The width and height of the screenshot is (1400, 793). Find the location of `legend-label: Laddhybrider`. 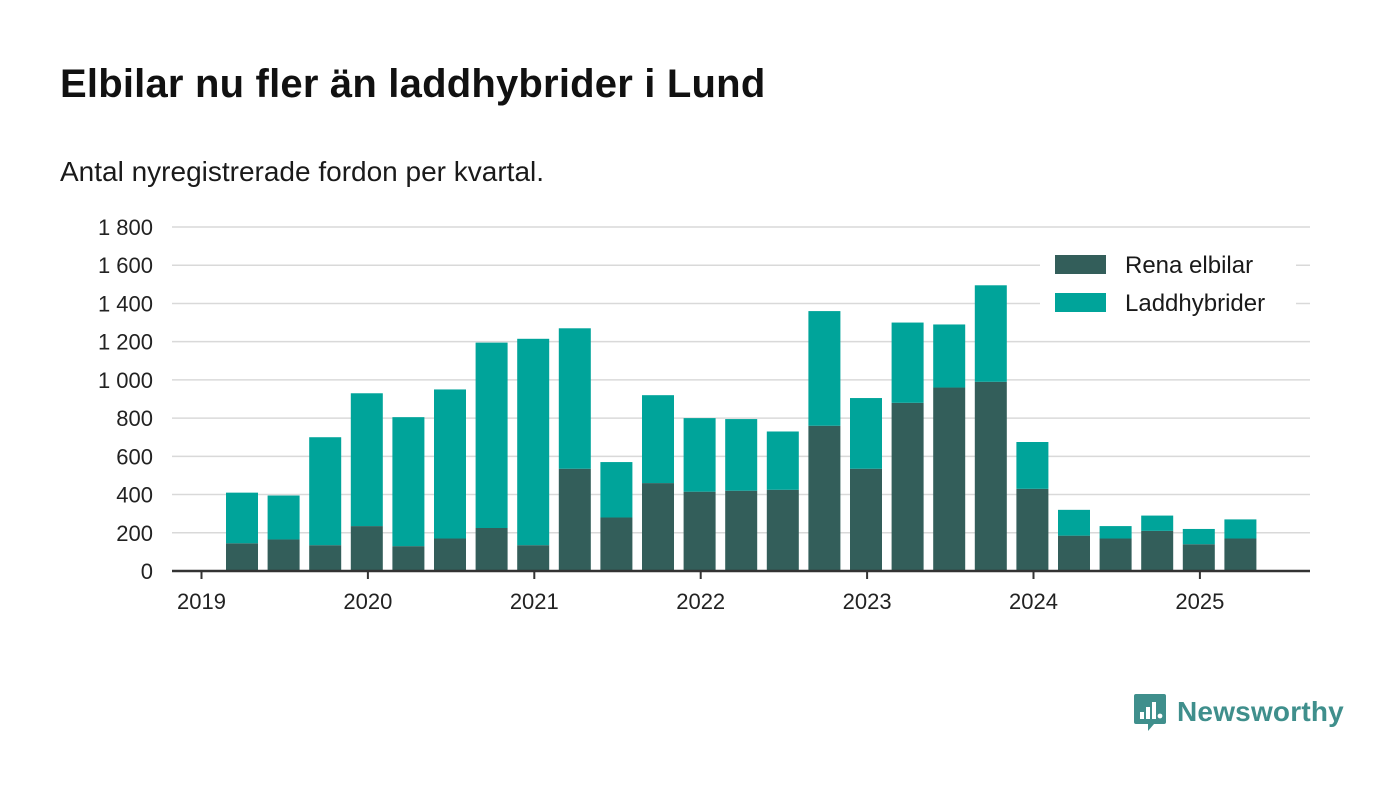

legend-label: Laddhybrider is located at coordinates (1195, 303).